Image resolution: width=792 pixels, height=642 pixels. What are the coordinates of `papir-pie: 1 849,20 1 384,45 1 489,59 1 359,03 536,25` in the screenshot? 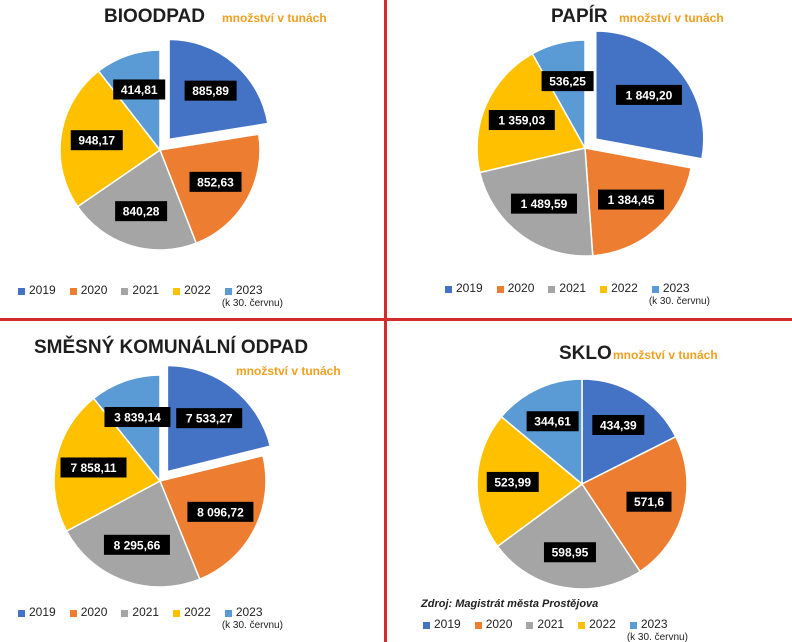 It's located at (590, 143).